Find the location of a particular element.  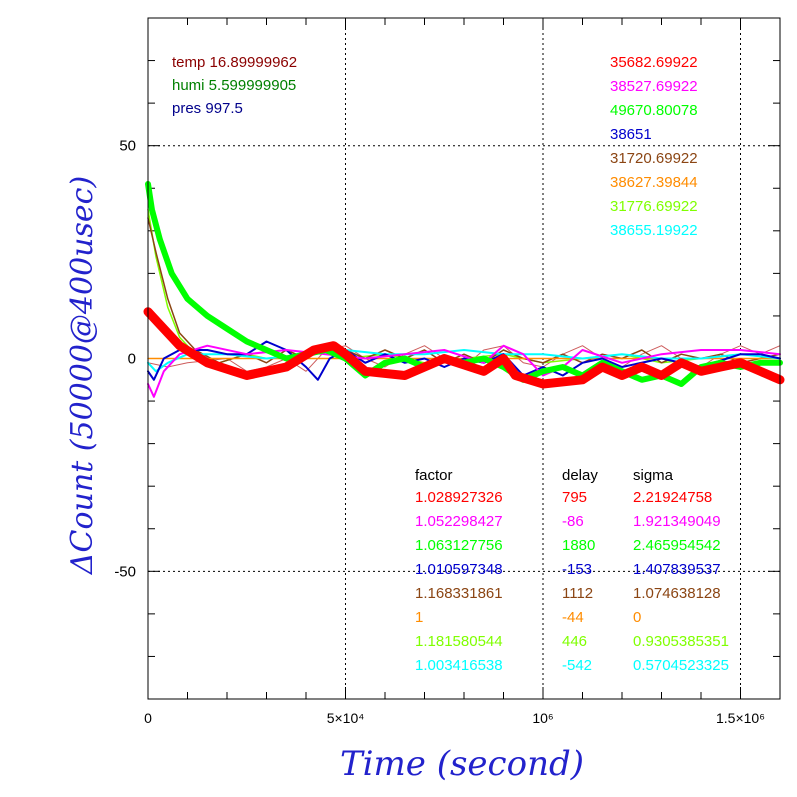

x-axis-title: Time (second) is located at coordinates (462, 764).